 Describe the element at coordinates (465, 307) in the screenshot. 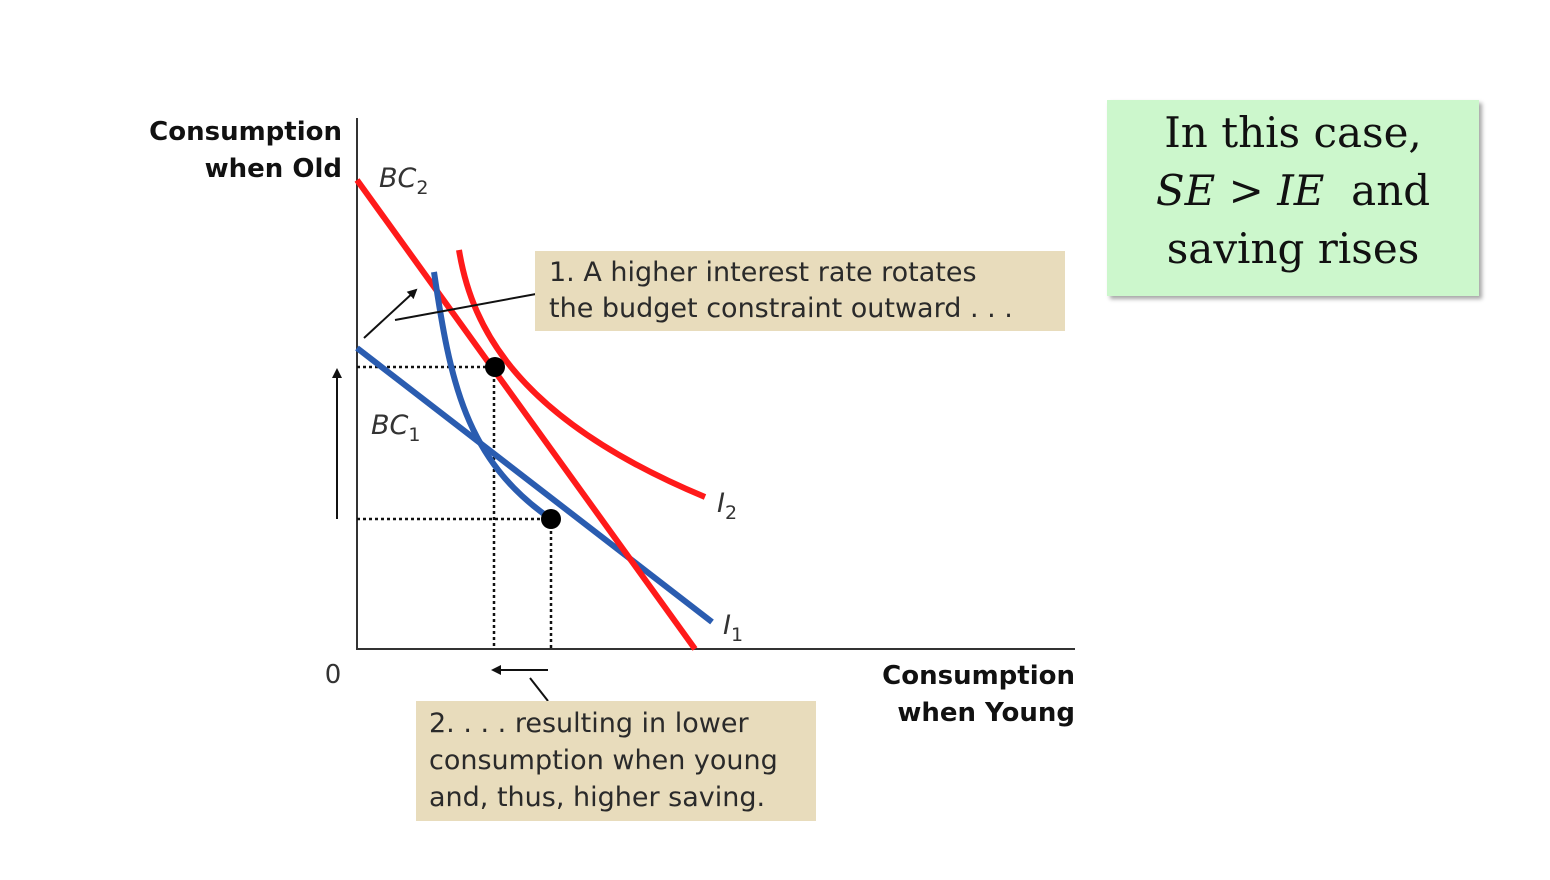

I see `note1-leader` at that location.